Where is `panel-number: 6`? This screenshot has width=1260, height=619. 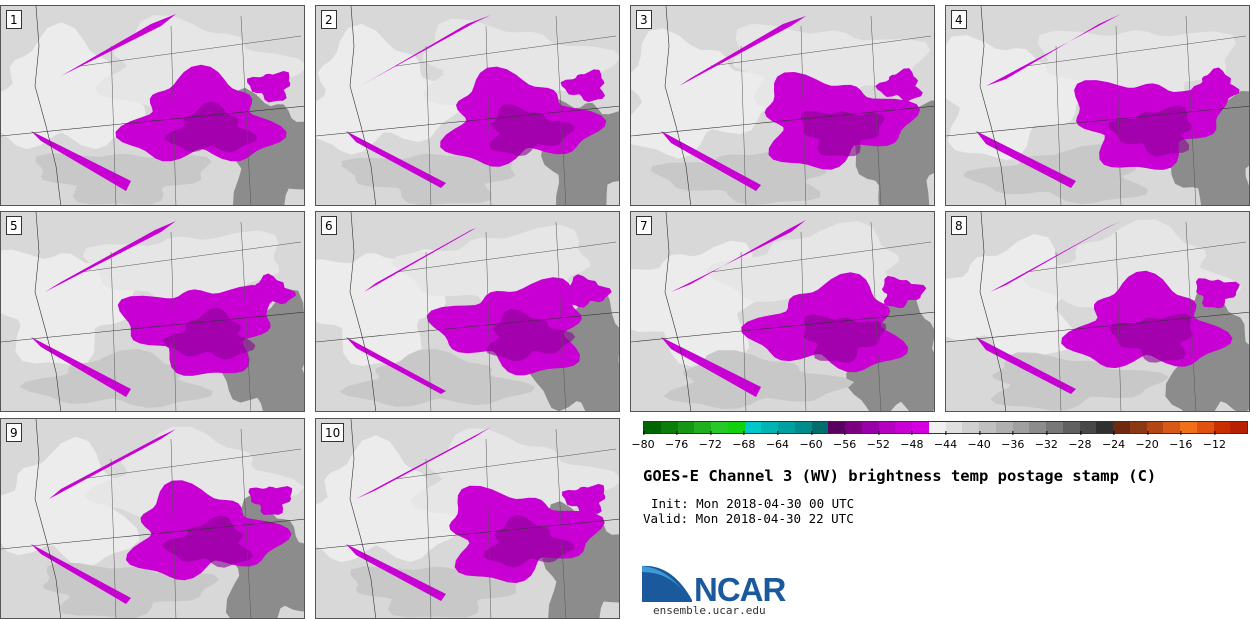 panel-number: 6 is located at coordinates (329, 225).